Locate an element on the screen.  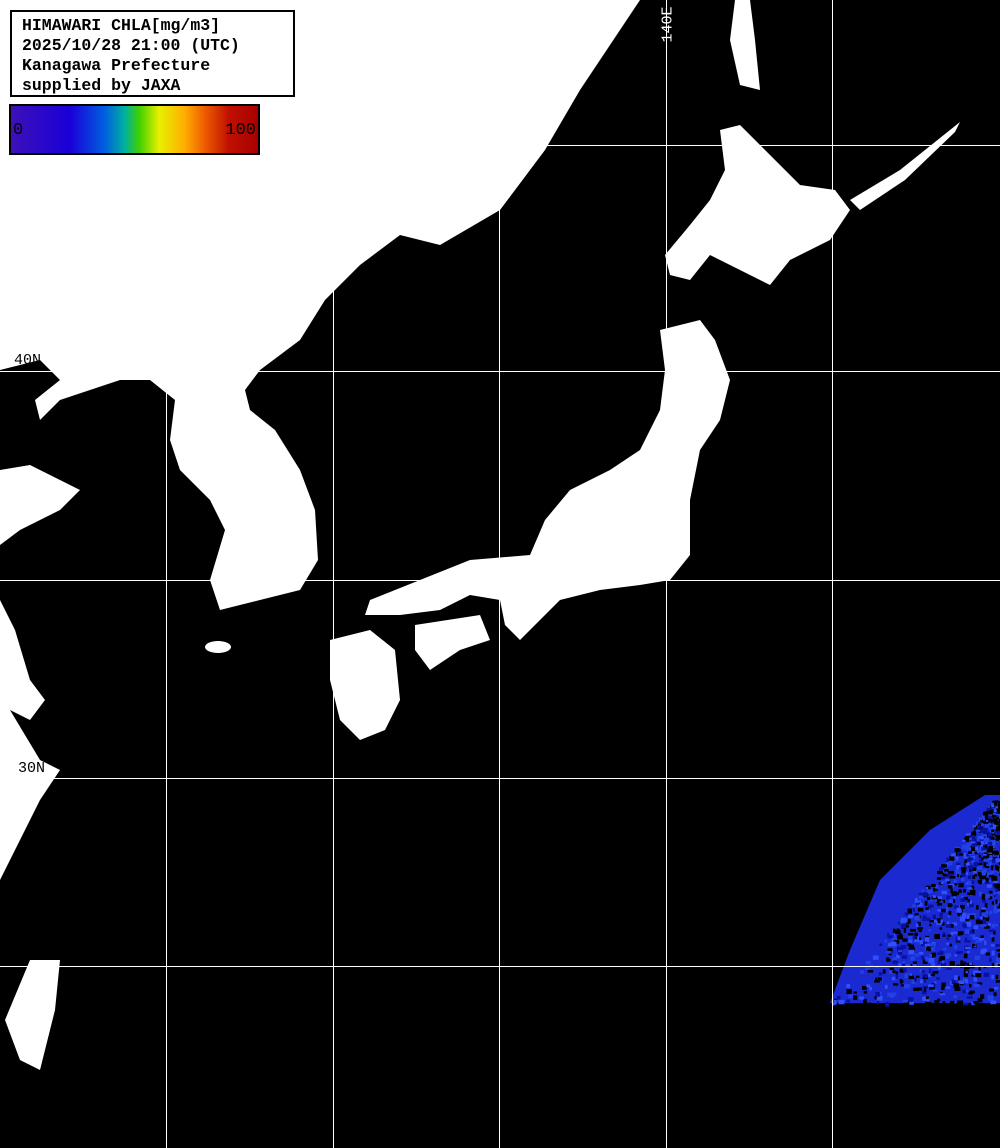
honshu is located at coordinates (547, 480).